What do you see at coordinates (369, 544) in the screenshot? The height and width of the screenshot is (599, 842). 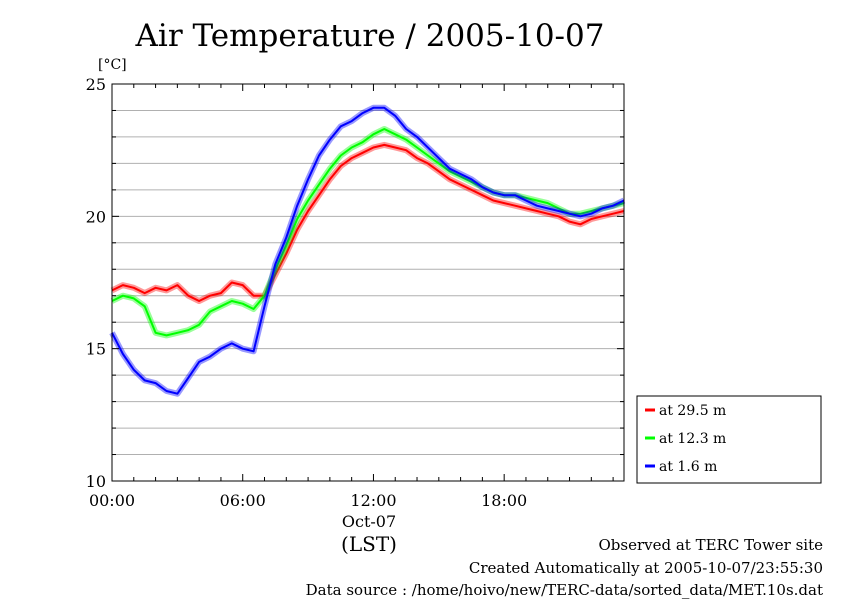 I see `x-axis-title: (LST)` at bounding box center [369, 544].